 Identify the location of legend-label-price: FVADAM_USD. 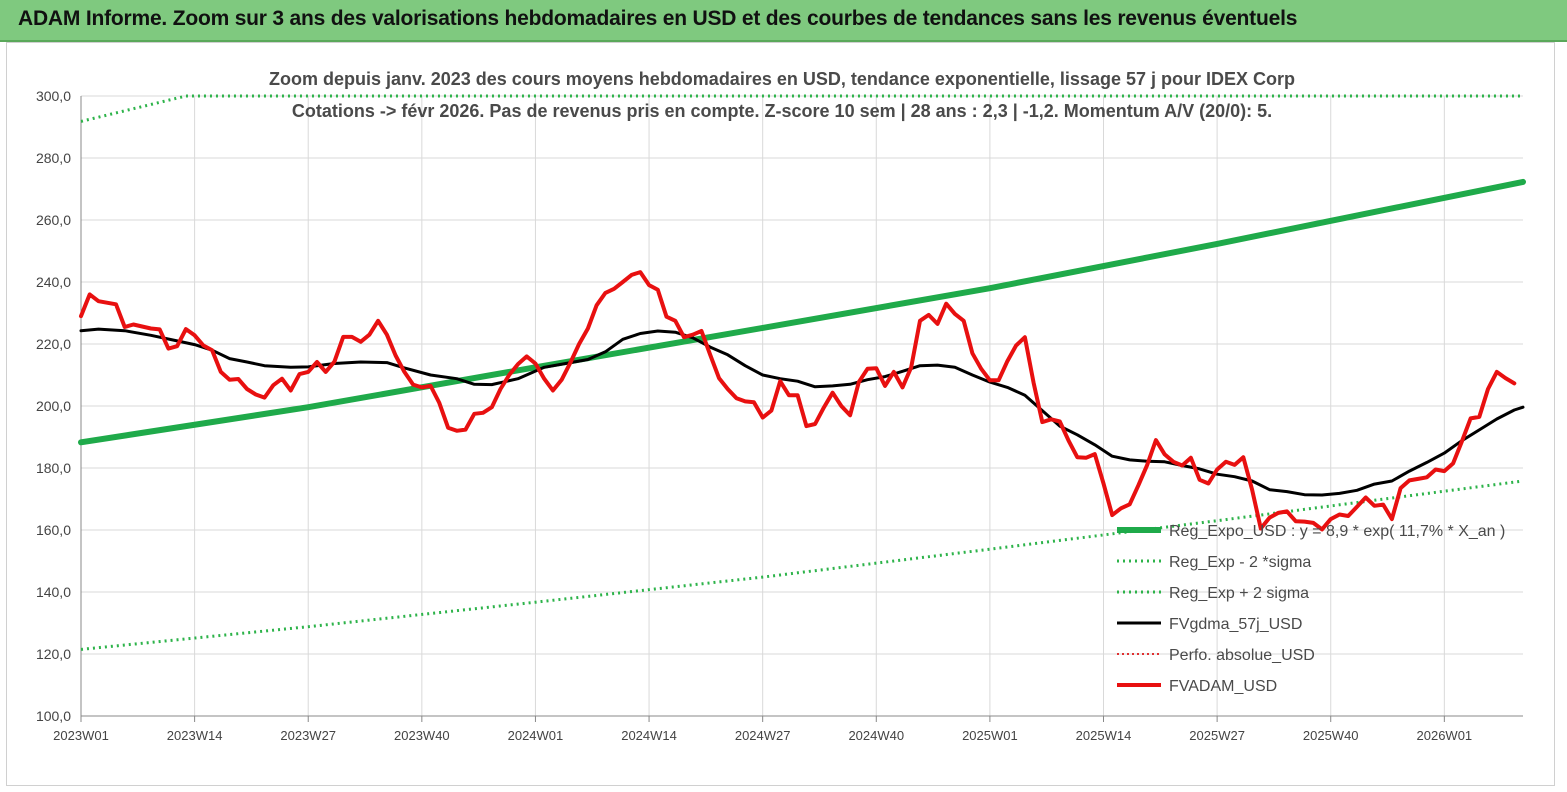
(1223, 686).